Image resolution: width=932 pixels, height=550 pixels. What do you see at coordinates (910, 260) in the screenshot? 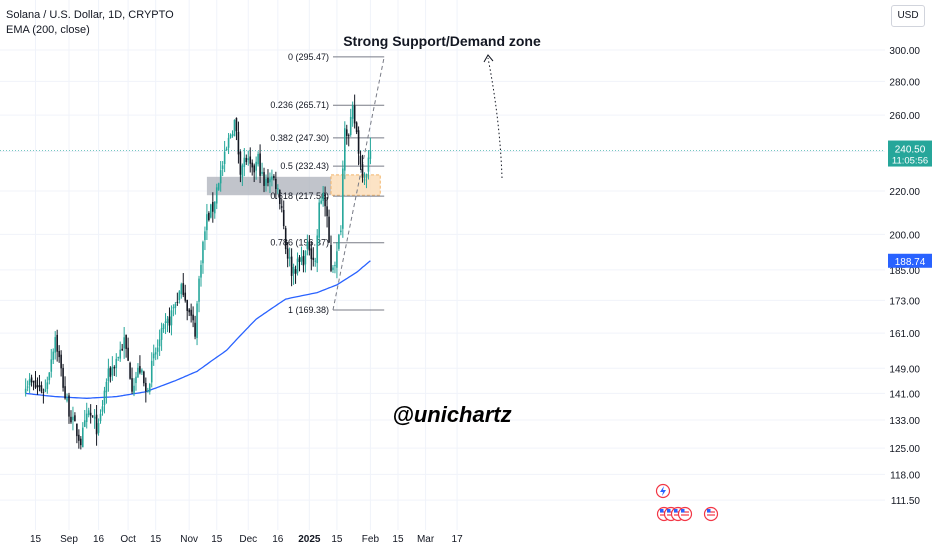
I see `ema-badge` at bounding box center [910, 260].